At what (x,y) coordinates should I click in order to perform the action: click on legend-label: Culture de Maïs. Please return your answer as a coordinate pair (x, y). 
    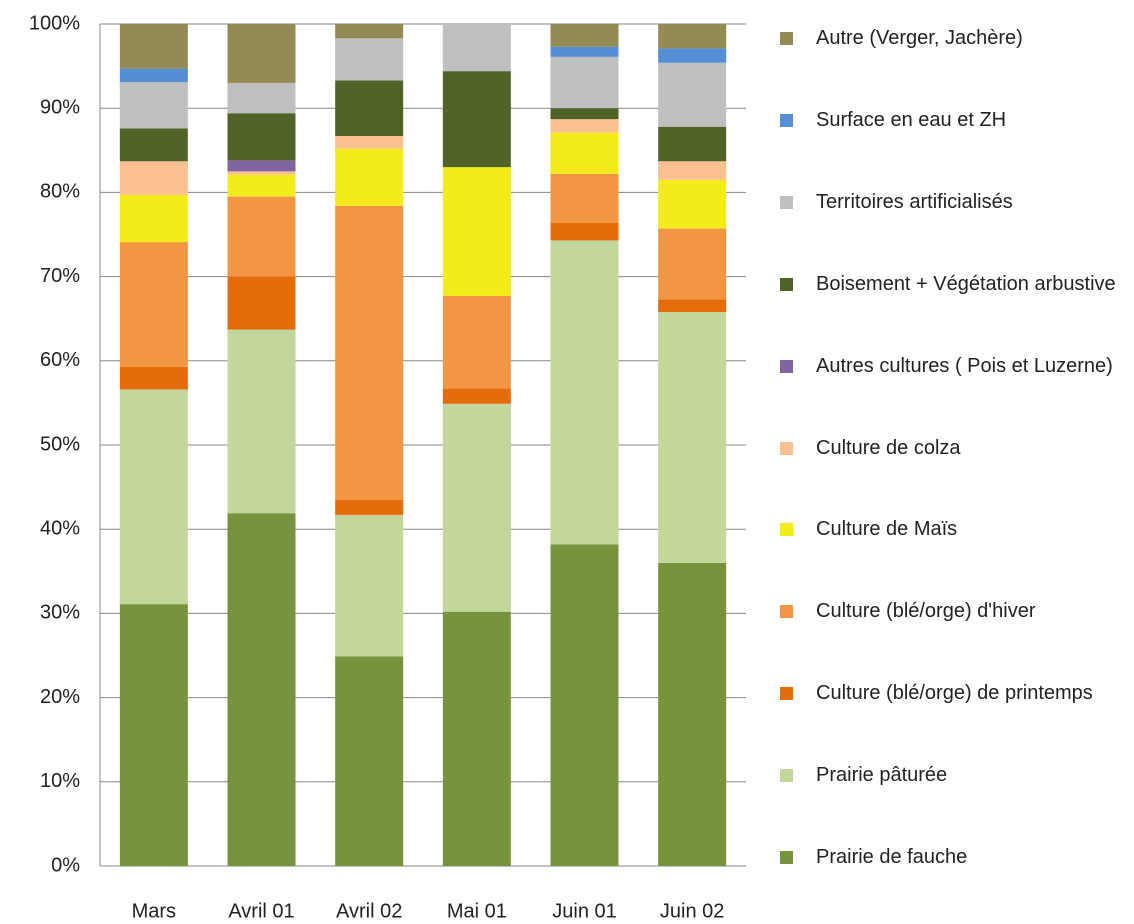
    Looking at the image, I should click on (887, 529).